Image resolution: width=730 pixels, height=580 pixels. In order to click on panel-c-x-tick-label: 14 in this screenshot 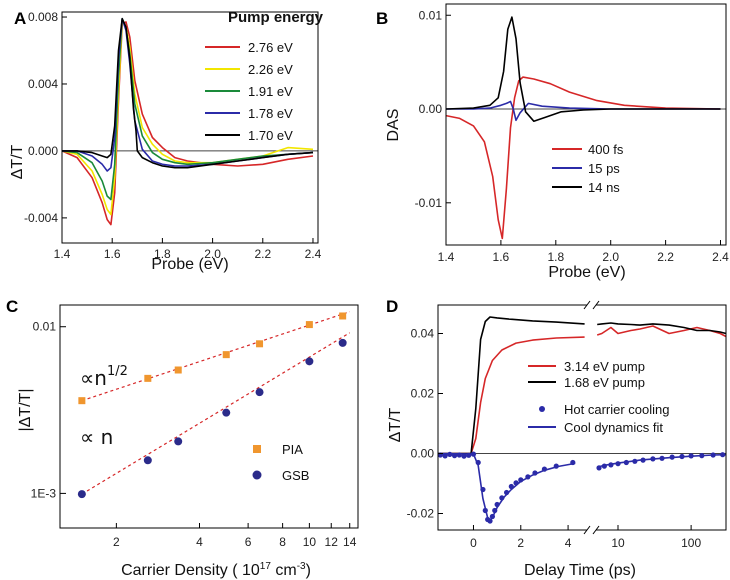, I will do `click(350, 542)`.